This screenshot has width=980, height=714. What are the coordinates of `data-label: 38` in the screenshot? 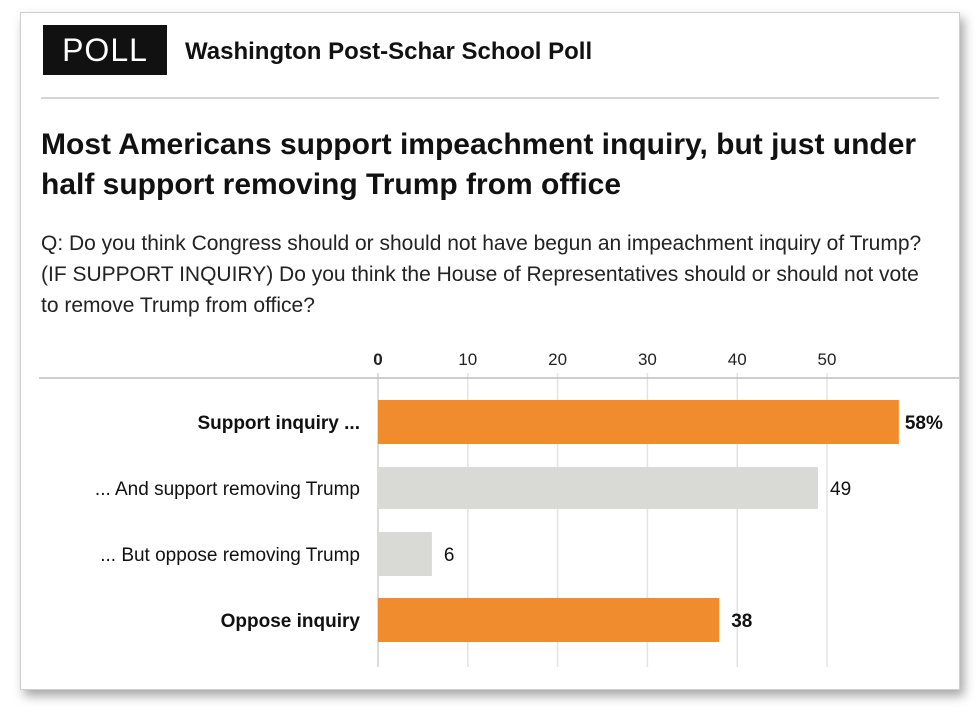 It's located at (741, 621).